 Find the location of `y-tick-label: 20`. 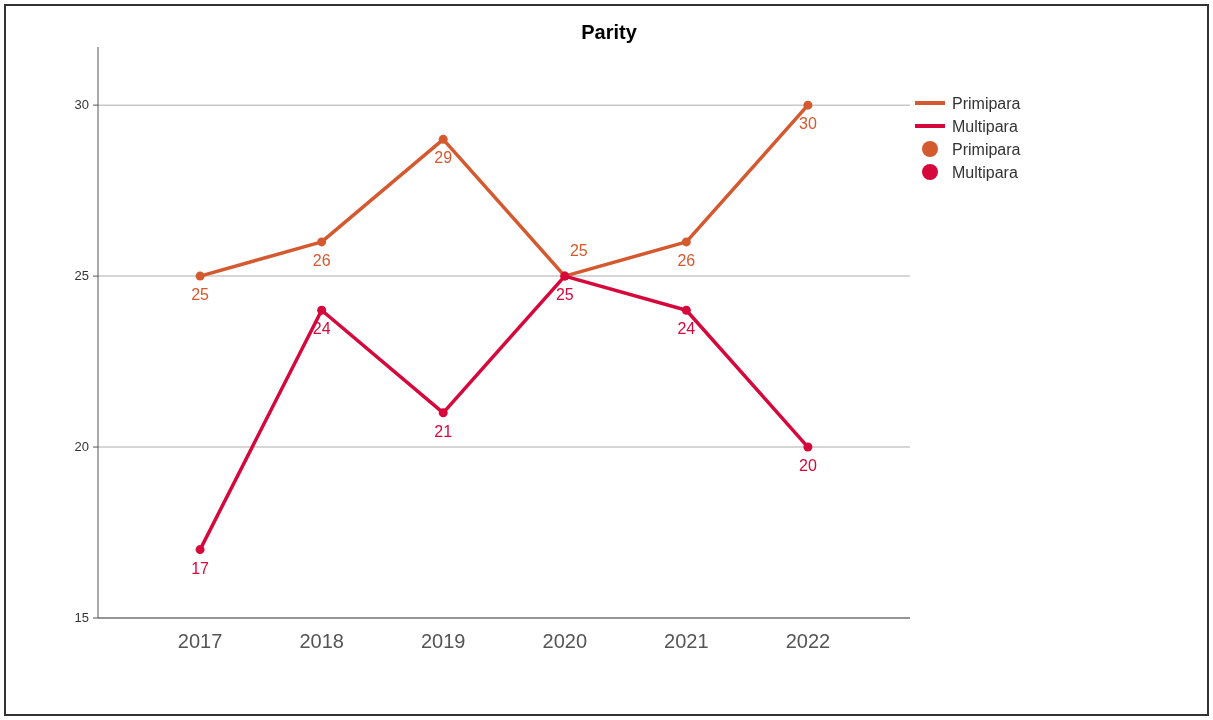

y-tick-label: 20 is located at coordinates (81, 447).